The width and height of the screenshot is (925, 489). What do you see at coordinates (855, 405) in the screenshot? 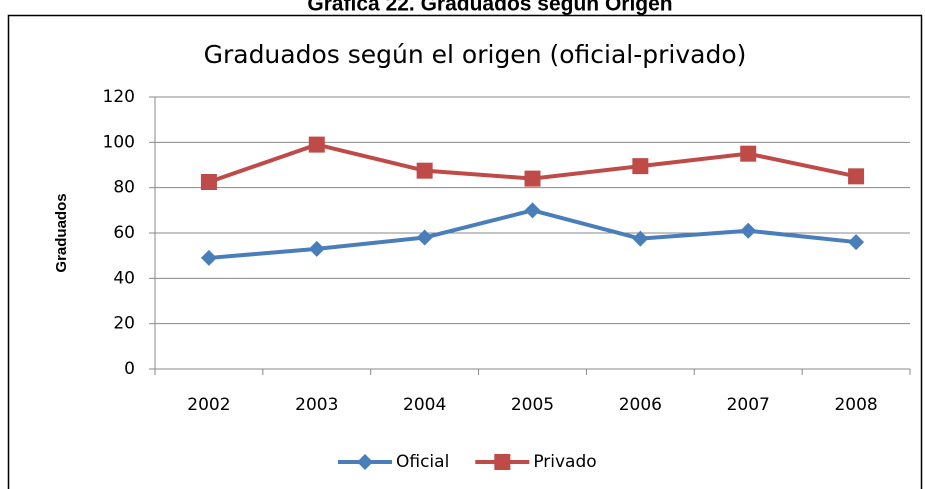
I see `x-tick-label: 2008` at bounding box center [855, 405].